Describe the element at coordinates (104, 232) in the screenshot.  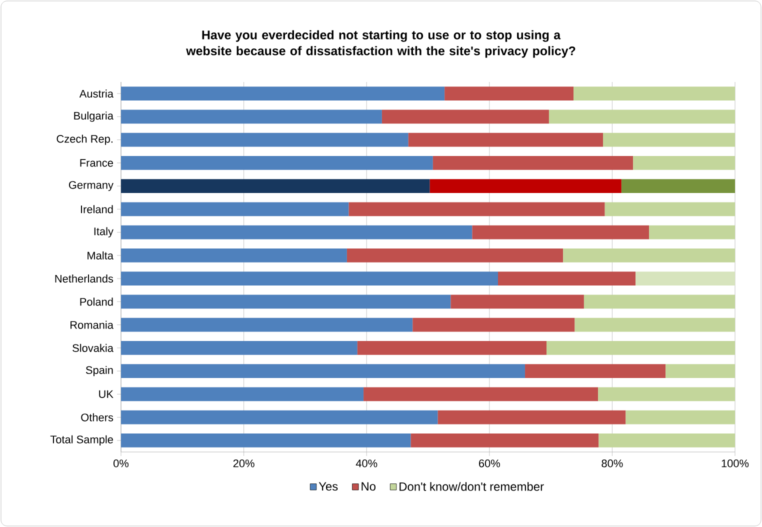
I see `y-tick-label: Italy` at that location.